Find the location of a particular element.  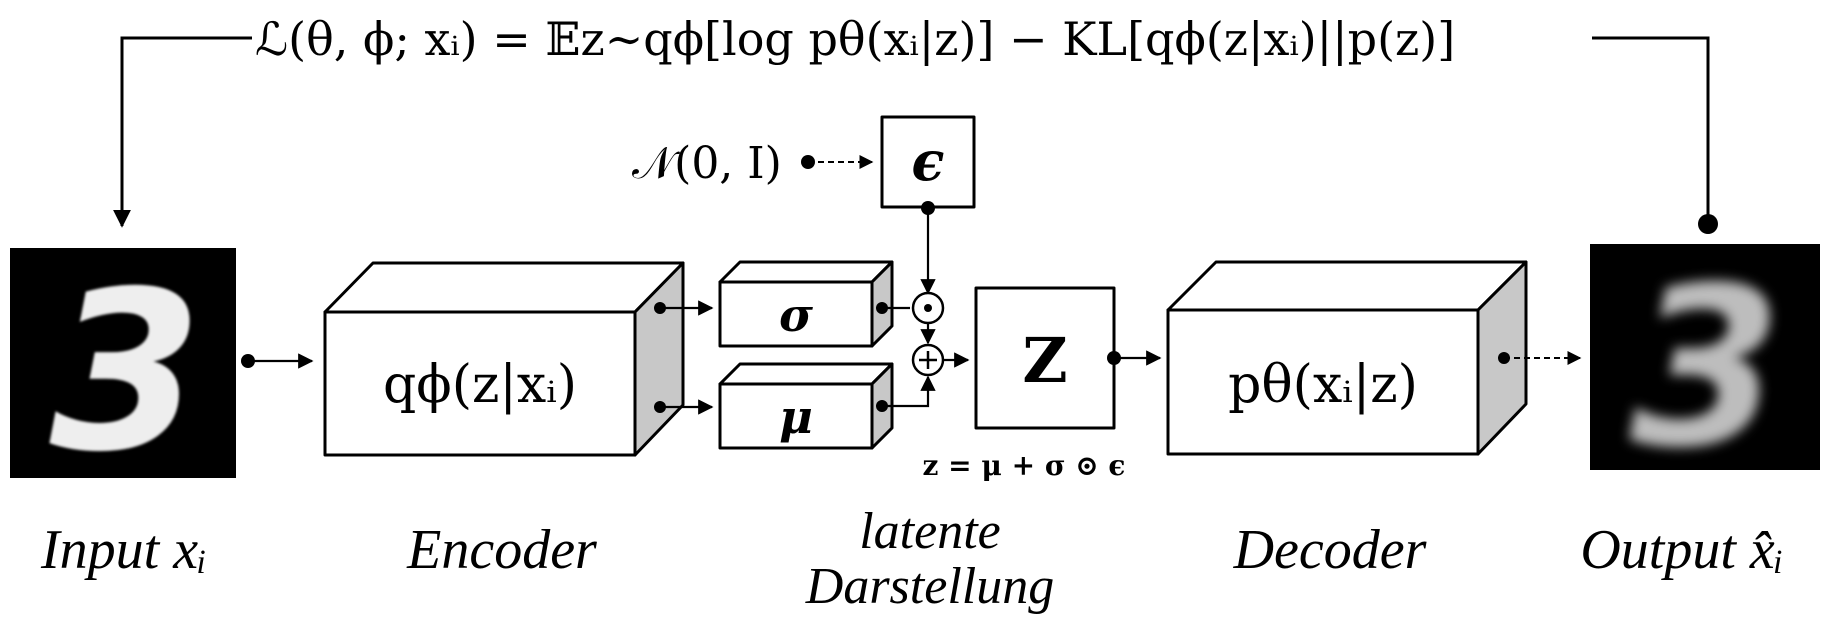

loss-right-connector is located at coordinates (1651, 129).